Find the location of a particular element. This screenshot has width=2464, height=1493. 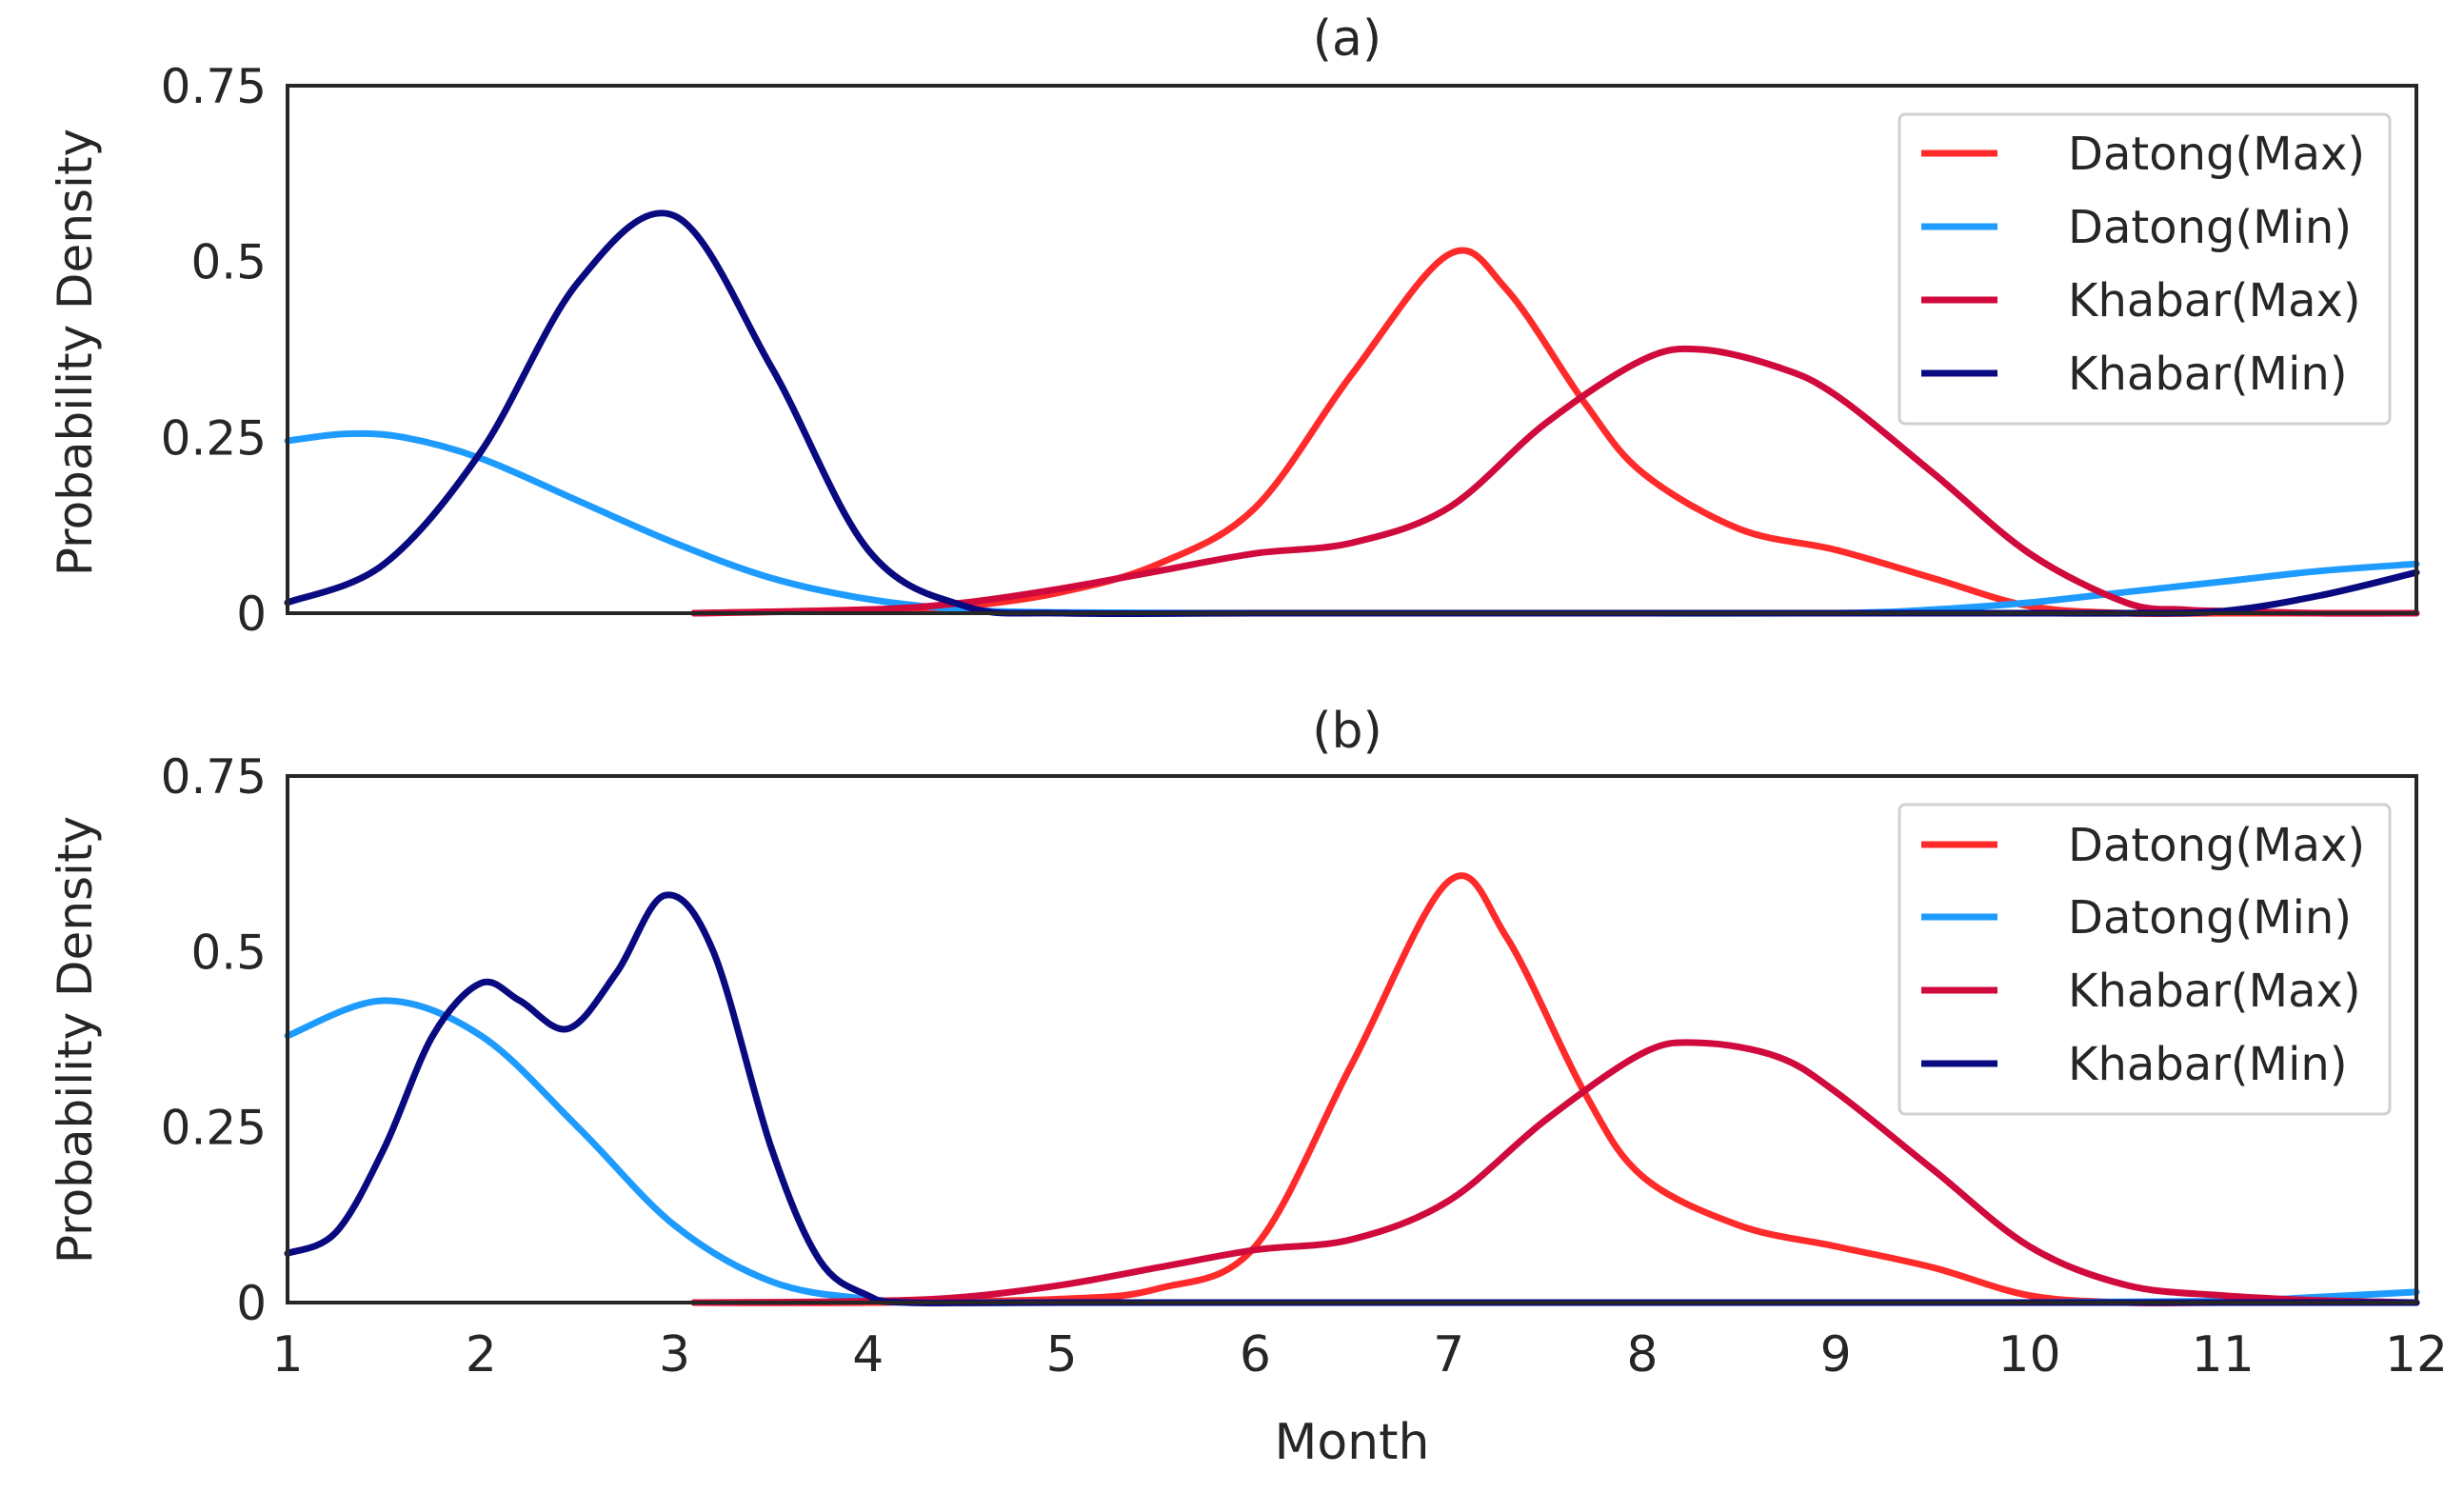

x-tick-label-panel-b: 7 is located at coordinates (1448, 1355).